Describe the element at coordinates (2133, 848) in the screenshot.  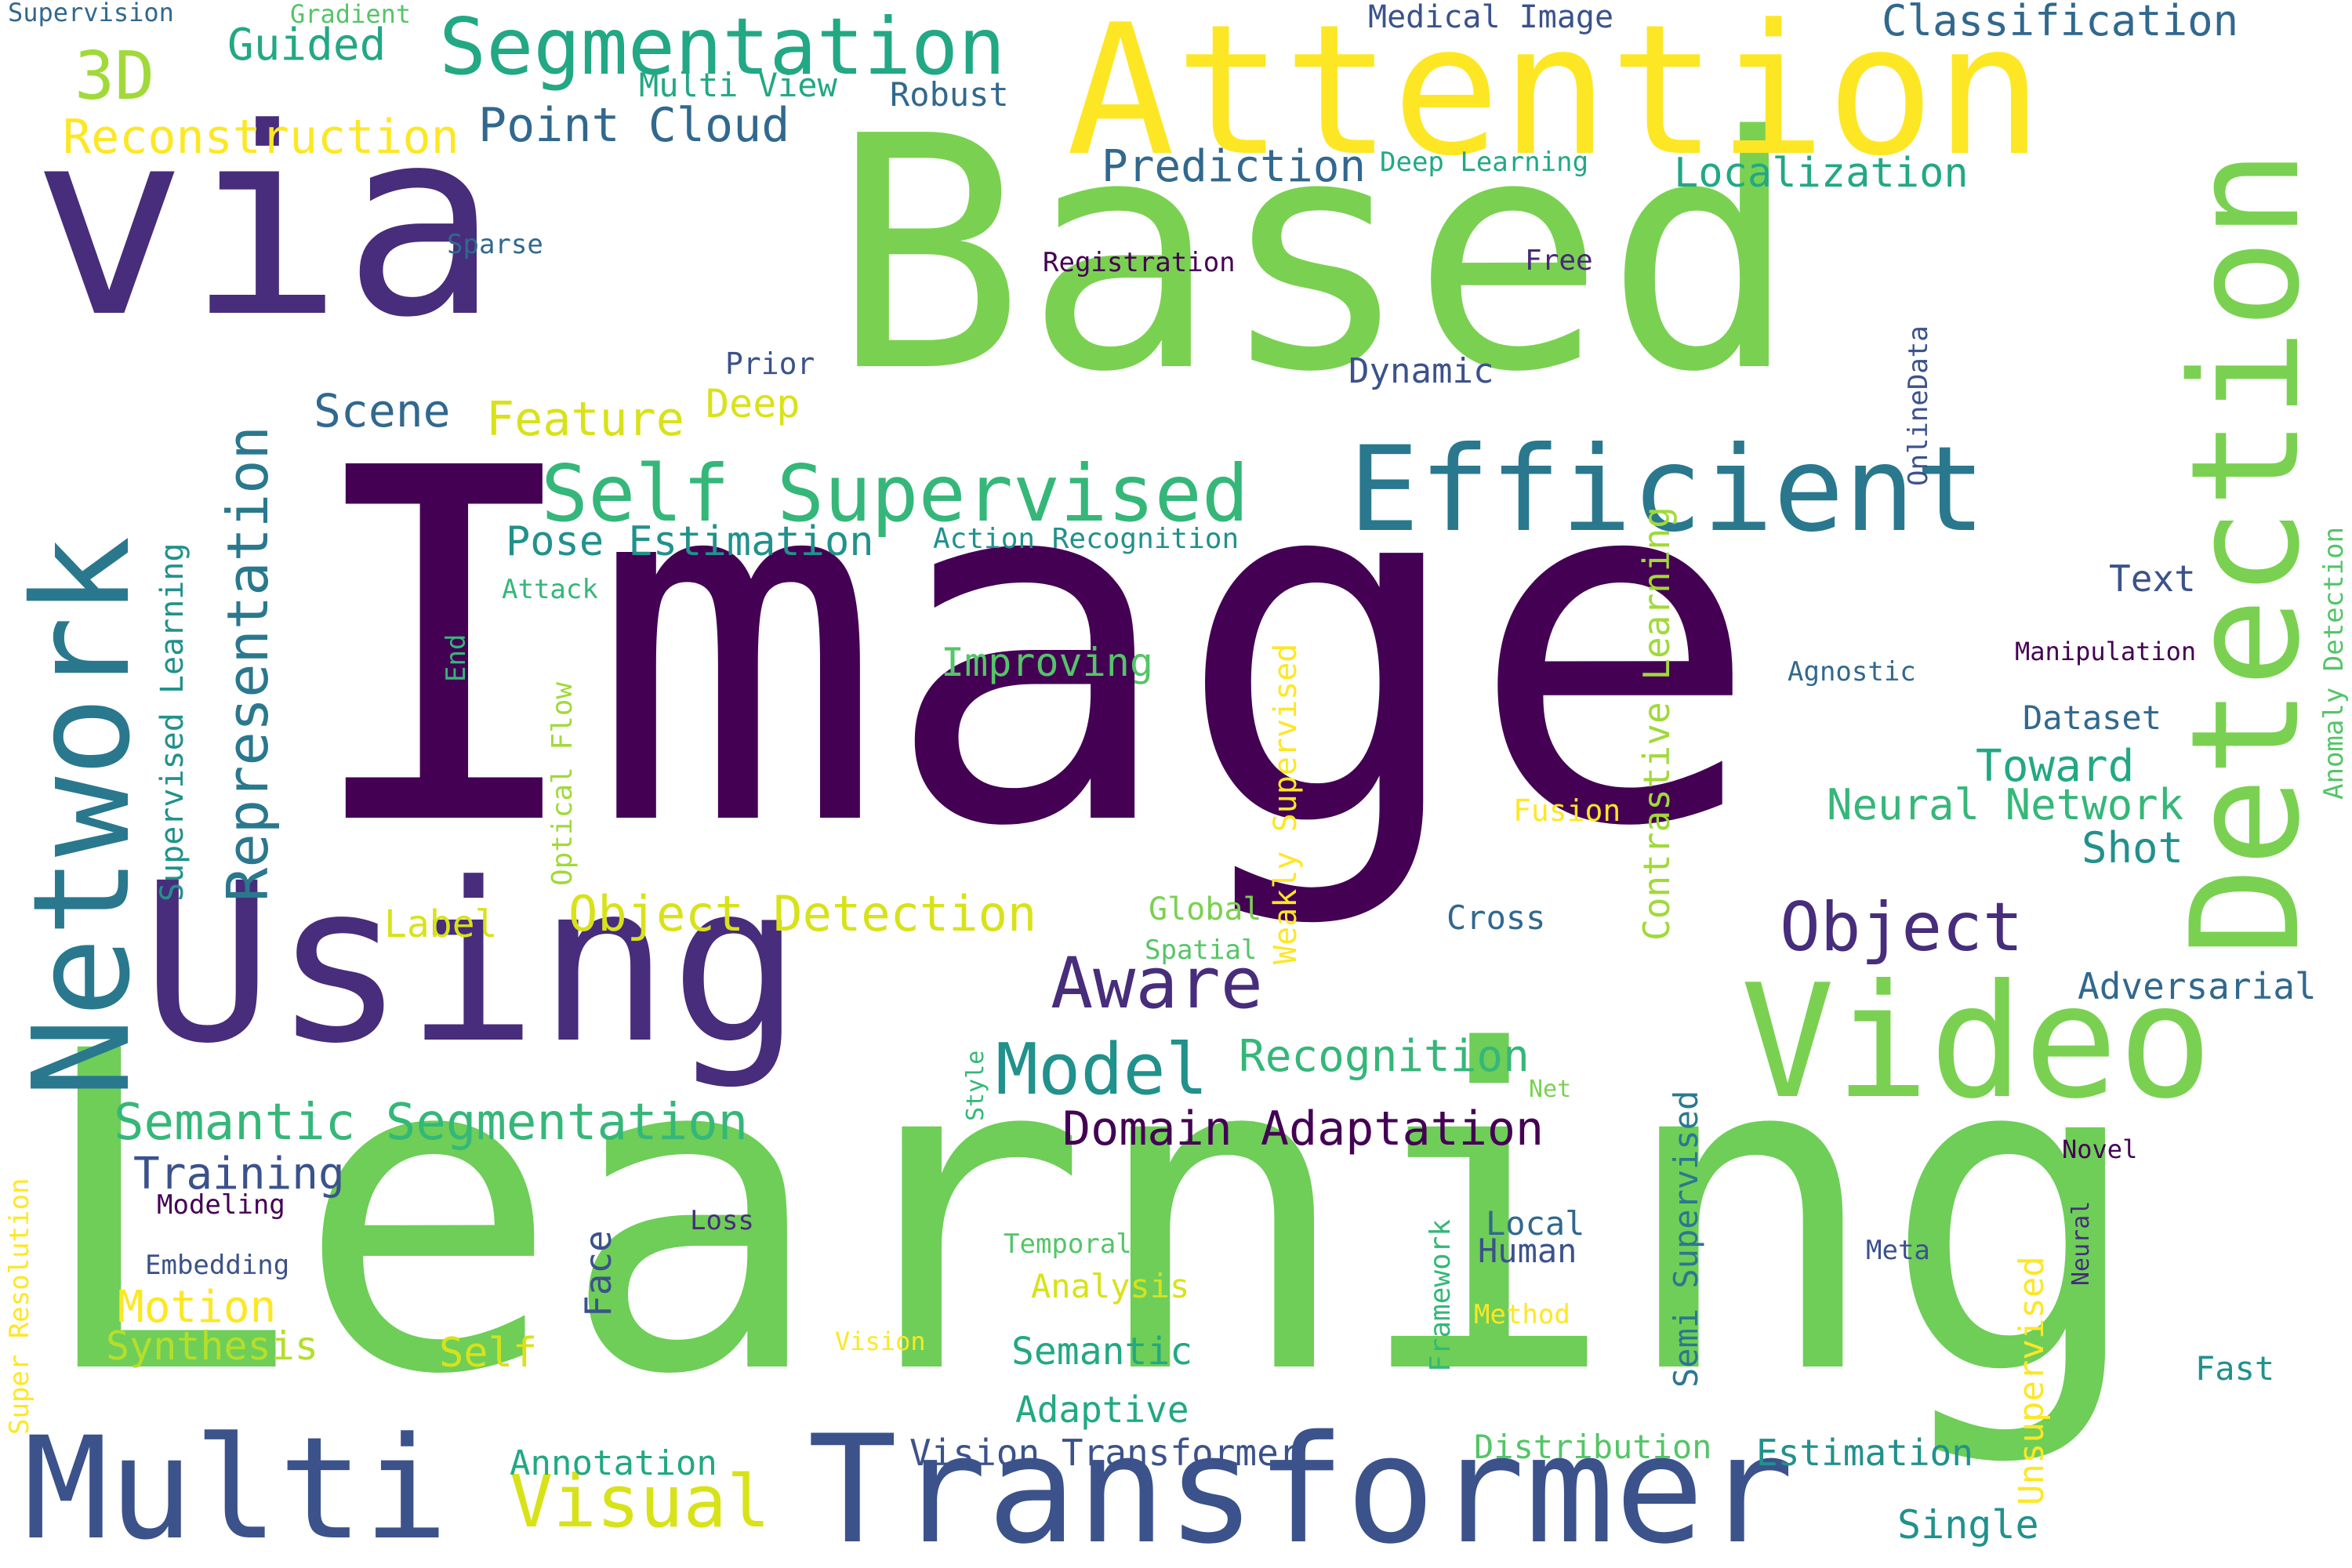
I see `word-shot: Shot` at that location.